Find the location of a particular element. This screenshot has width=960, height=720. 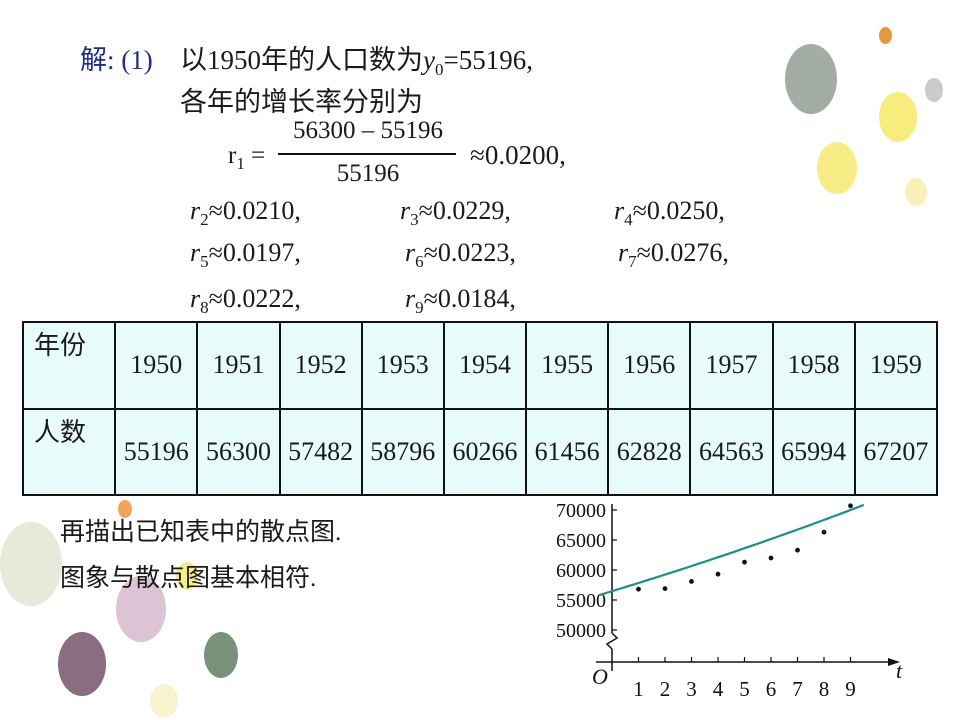

var-y: y is located at coordinates (429, 60).